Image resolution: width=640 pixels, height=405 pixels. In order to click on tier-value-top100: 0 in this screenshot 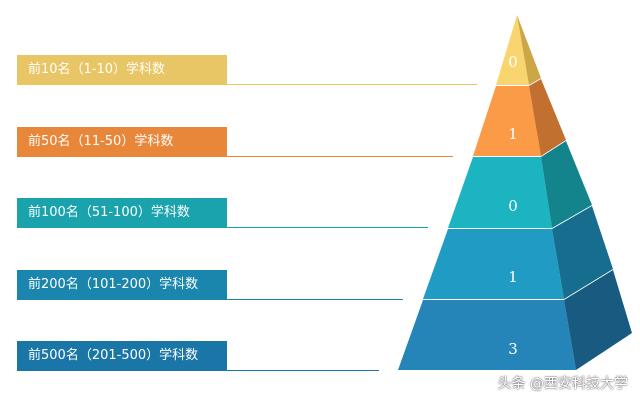, I will do `click(513, 206)`.